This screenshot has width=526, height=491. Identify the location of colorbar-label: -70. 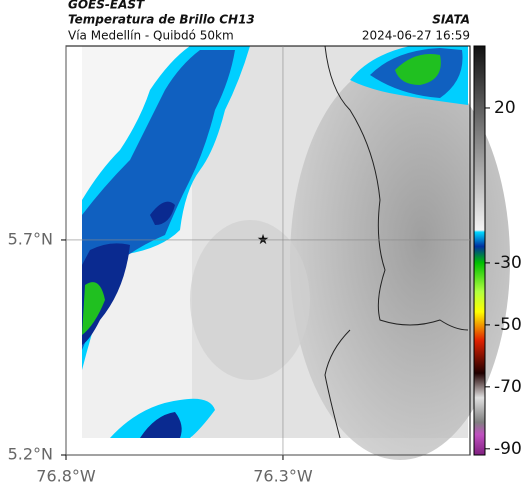
(508, 387).